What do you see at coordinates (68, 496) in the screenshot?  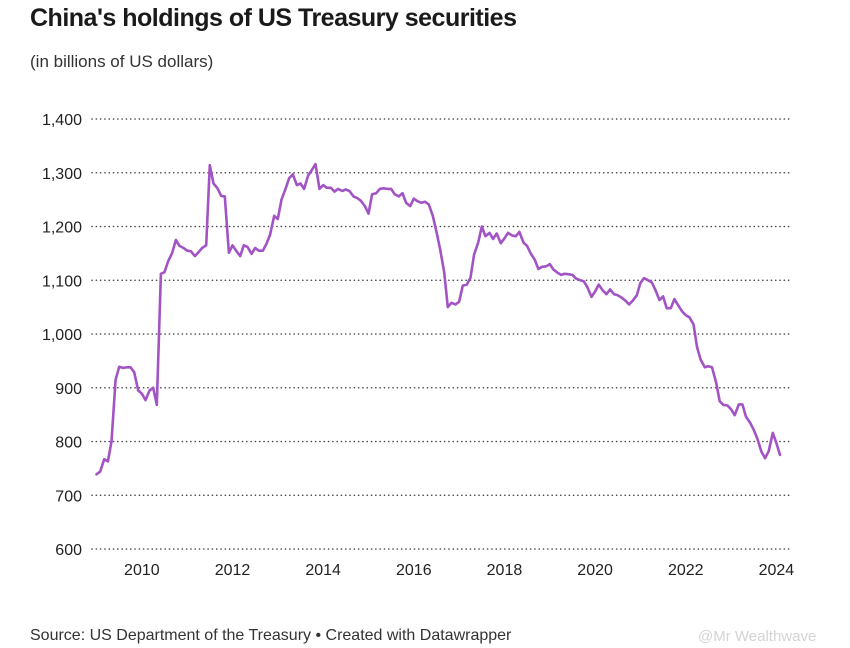 I see `y-tick-label: 700` at bounding box center [68, 496].